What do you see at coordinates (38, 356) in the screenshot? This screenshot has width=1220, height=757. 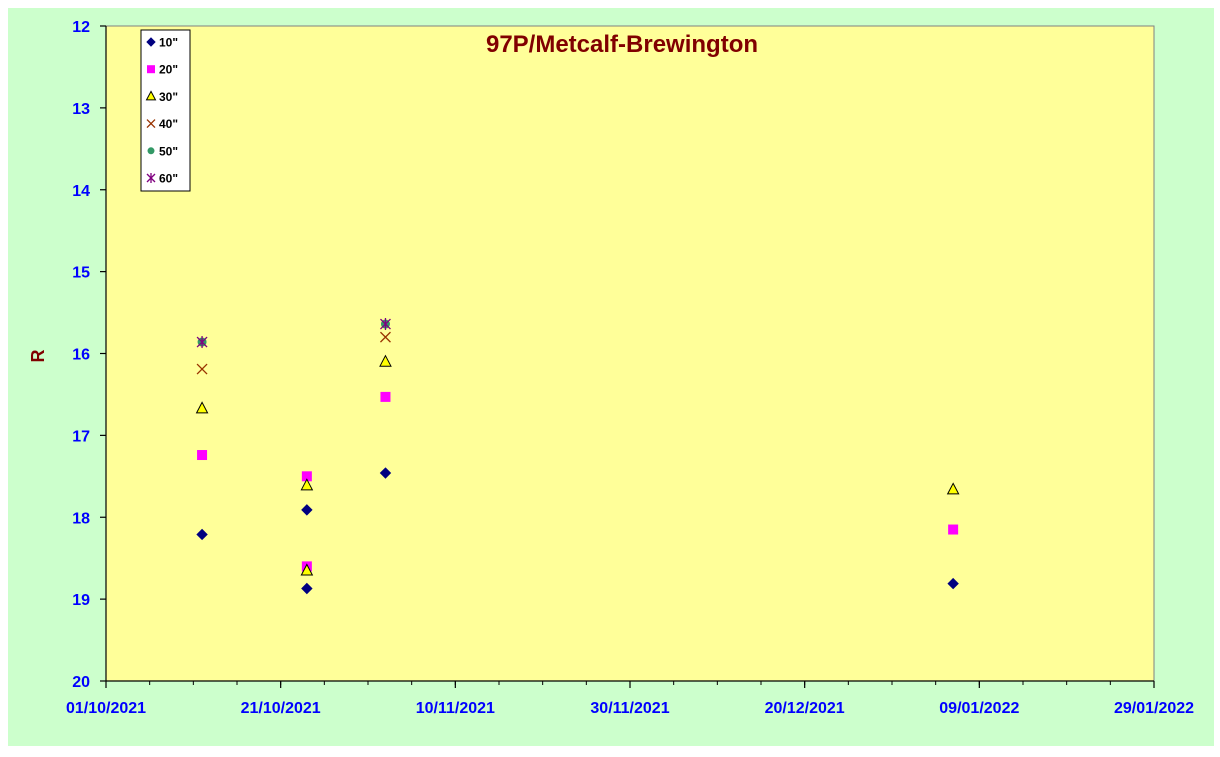 I see `y-axis-label: R` at bounding box center [38, 356].